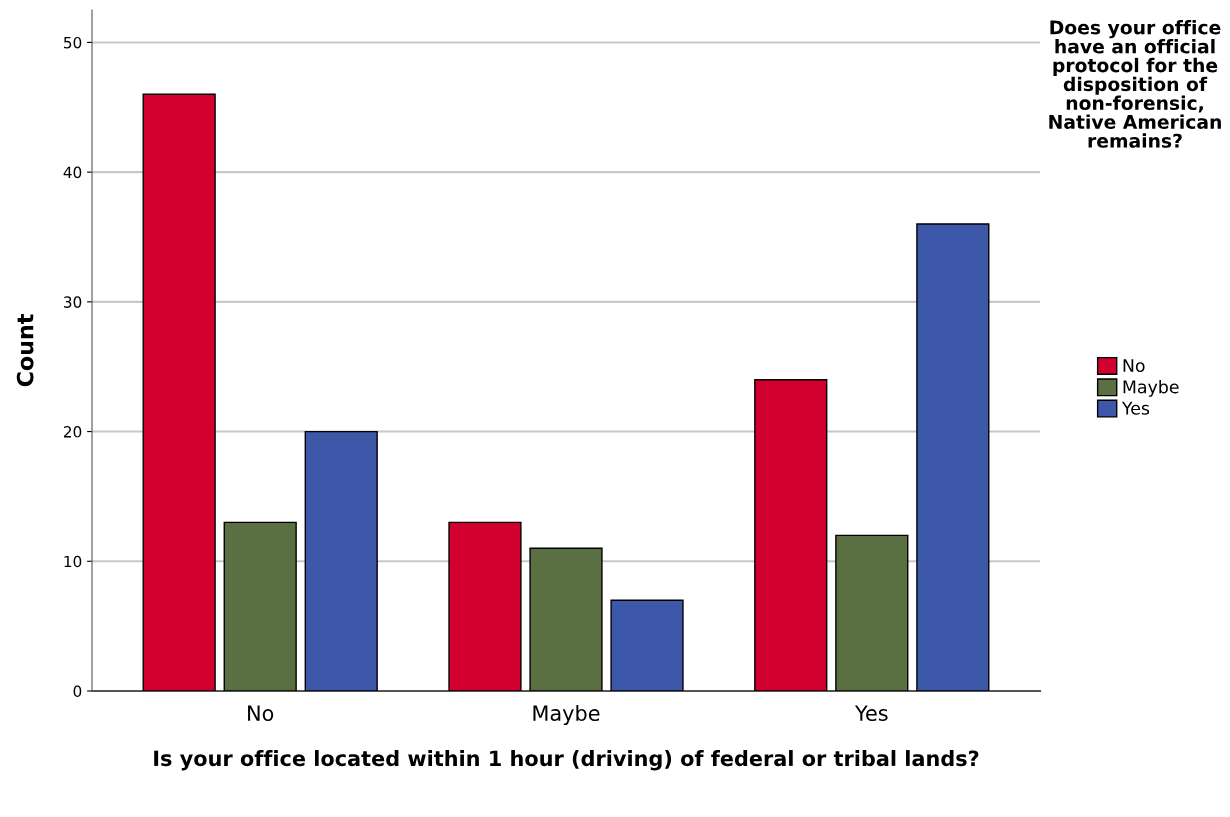 The height and width of the screenshot is (817, 1230). Describe the element at coordinates (1134, 366) in the screenshot. I see `legend-label: No` at that location.